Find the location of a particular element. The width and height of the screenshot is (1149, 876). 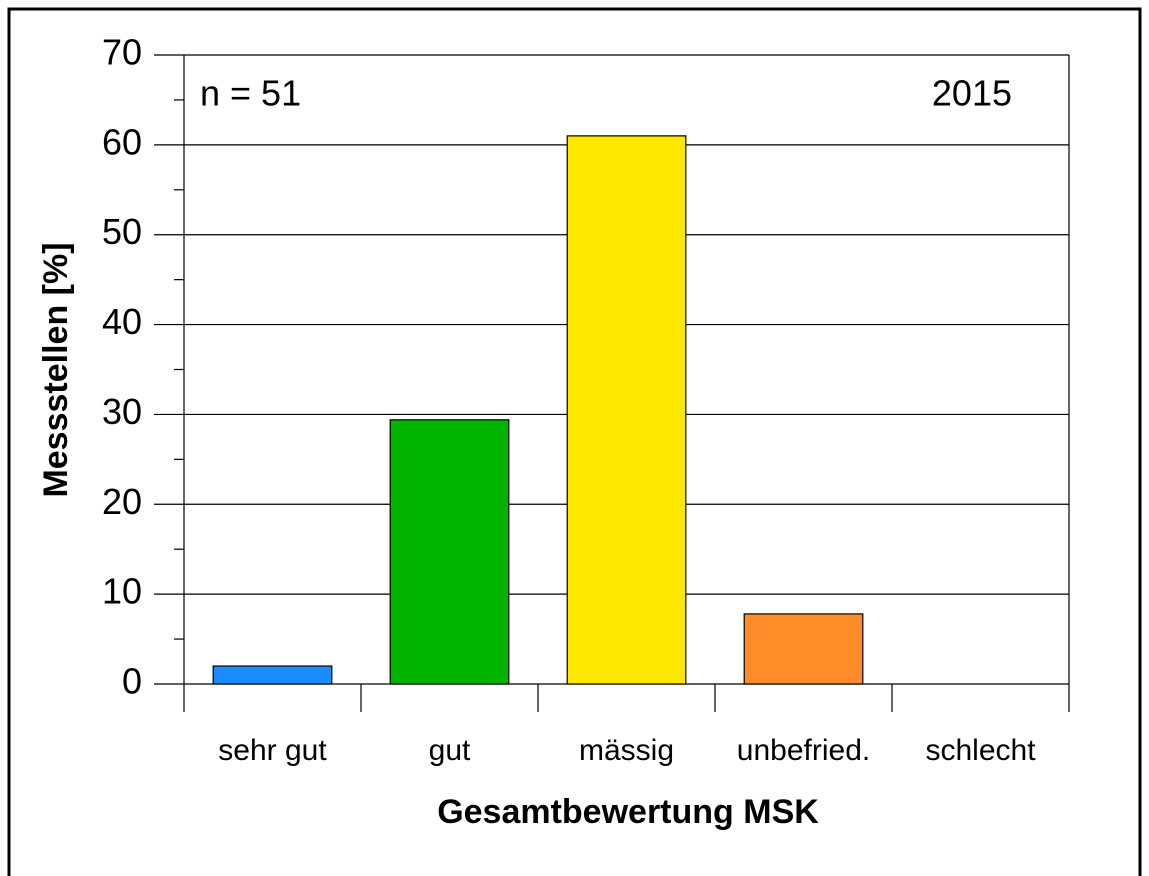

x-tick-label: schlecht is located at coordinates (980, 750).